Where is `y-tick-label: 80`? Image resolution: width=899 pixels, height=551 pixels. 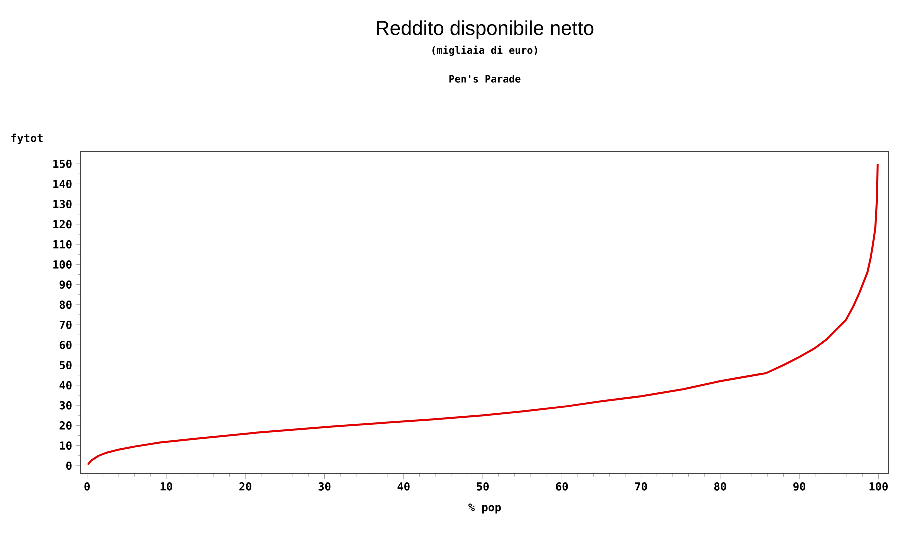
y-tick-label: 80 is located at coordinates (66, 305).